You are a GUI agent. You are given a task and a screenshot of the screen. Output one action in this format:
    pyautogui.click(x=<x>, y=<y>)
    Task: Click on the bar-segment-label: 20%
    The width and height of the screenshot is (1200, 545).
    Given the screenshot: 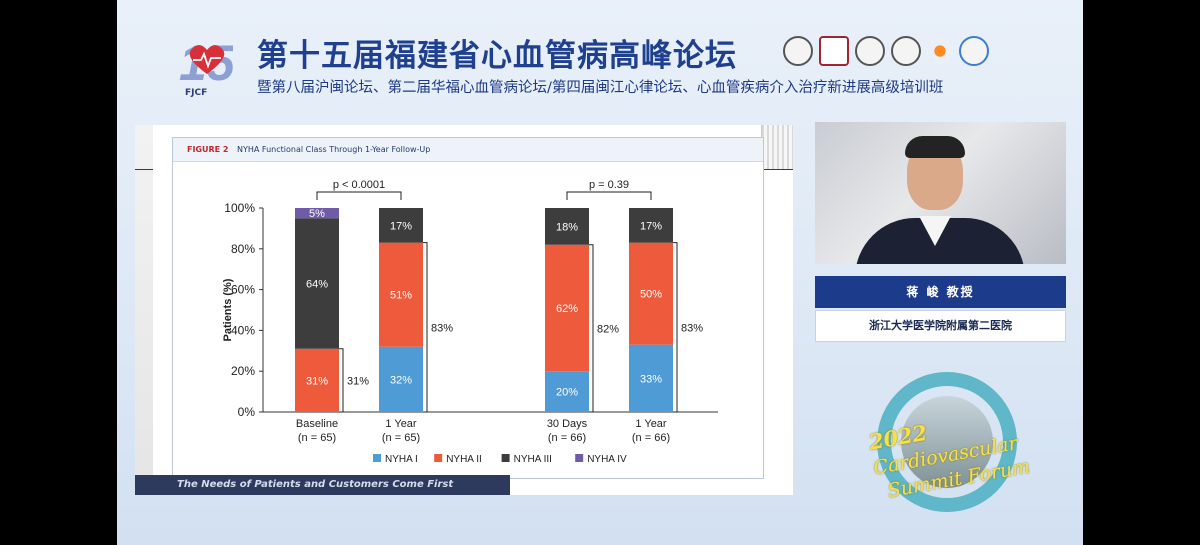 What is the action you would take?
    pyautogui.click(x=567, y=393)
    